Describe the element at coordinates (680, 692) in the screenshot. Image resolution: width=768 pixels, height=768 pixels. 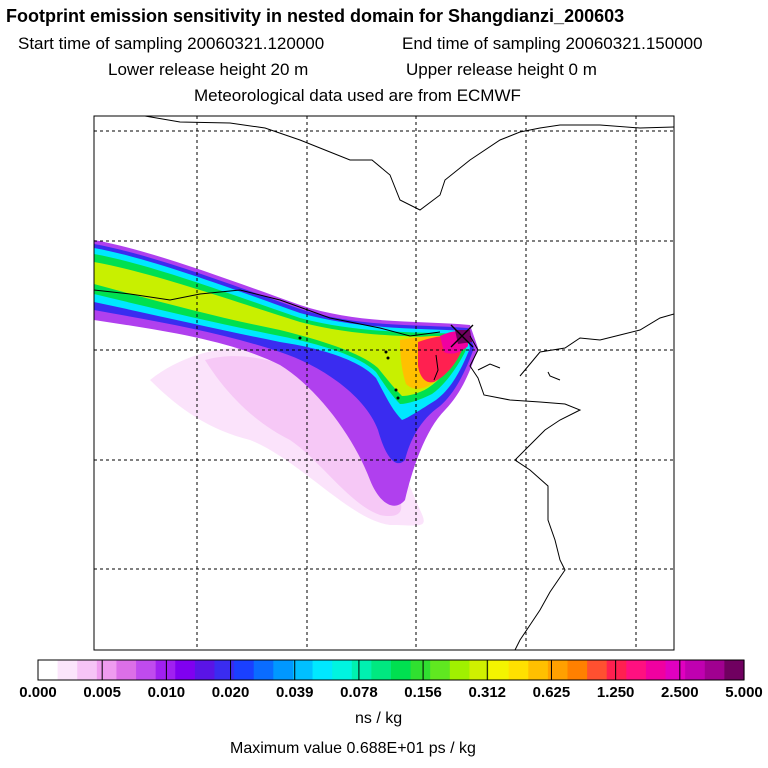
I see `tick-label: 2.500` at that location.